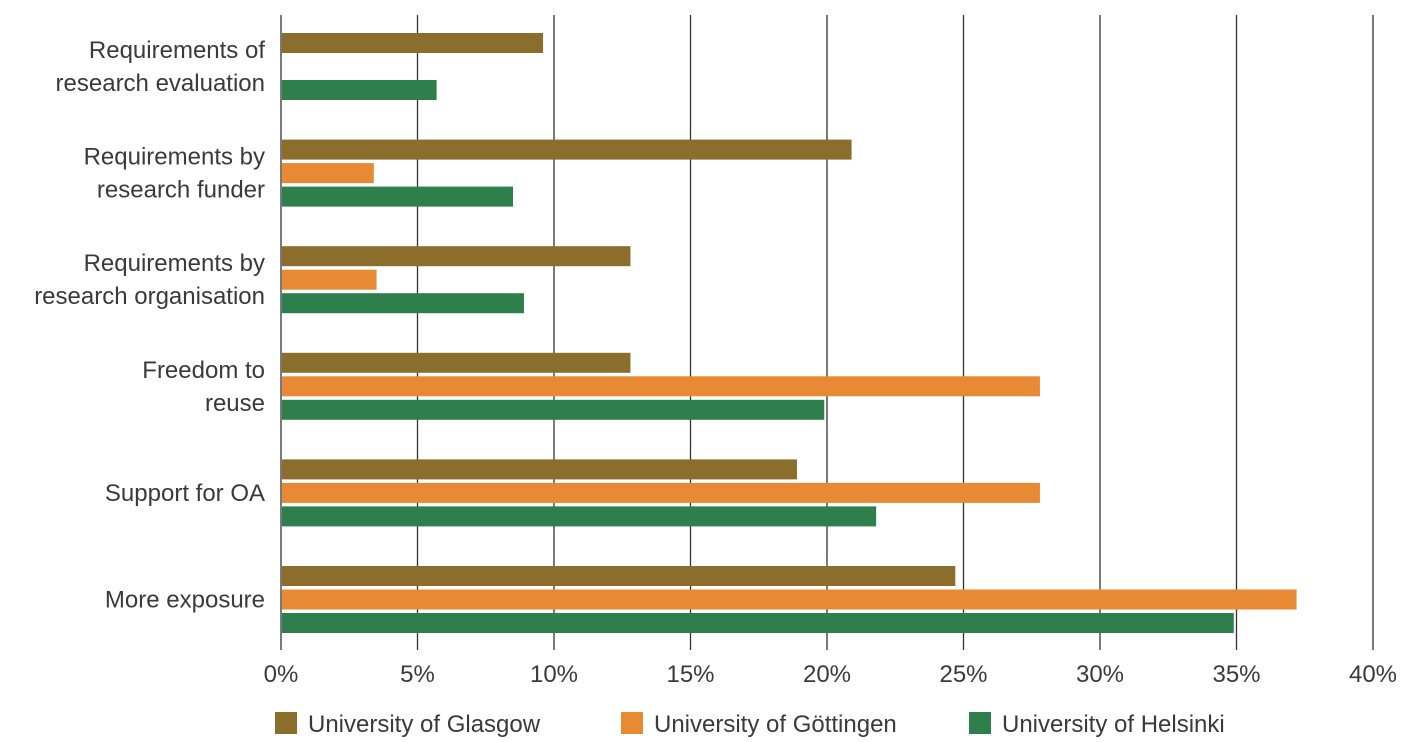  Describe the element at coordinates (160, 83) in the screenshot. I see `category-label-line: research evaluation` at that location.